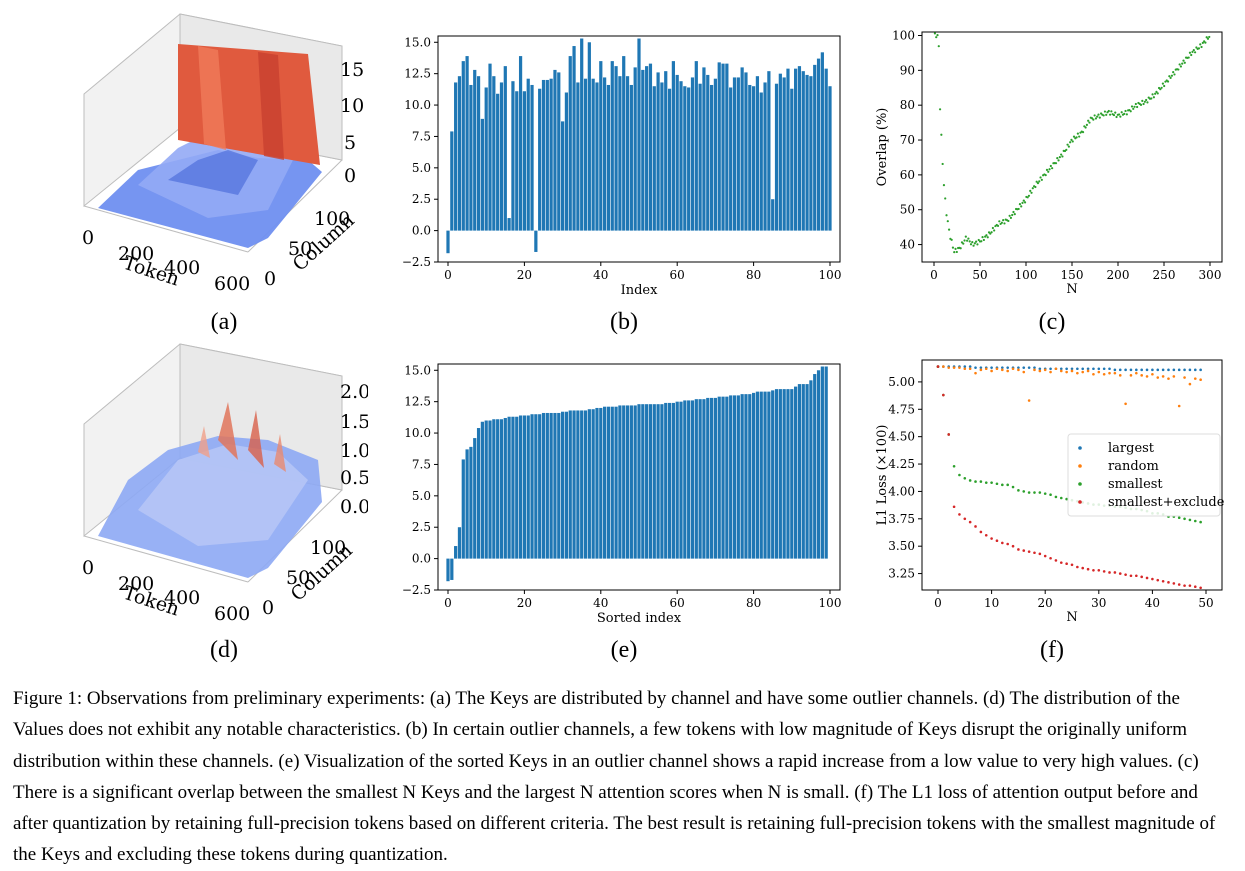 This screenshot has width=1245, height=871. I want to click on y-tick: 100, so click(328, 548).